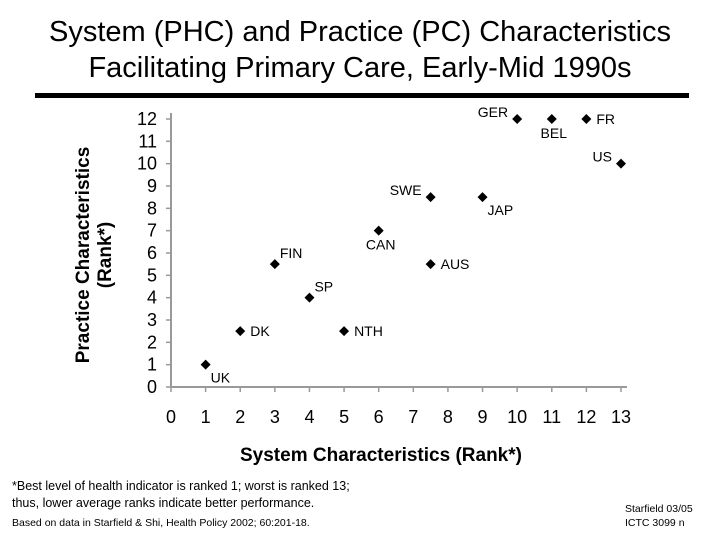 The width and height of the screenshot is (720, 540). What do you see at coordinates (152, 208) in the screenshot?
I see `y-tick-label: 8` at bounding box center [152, 208].